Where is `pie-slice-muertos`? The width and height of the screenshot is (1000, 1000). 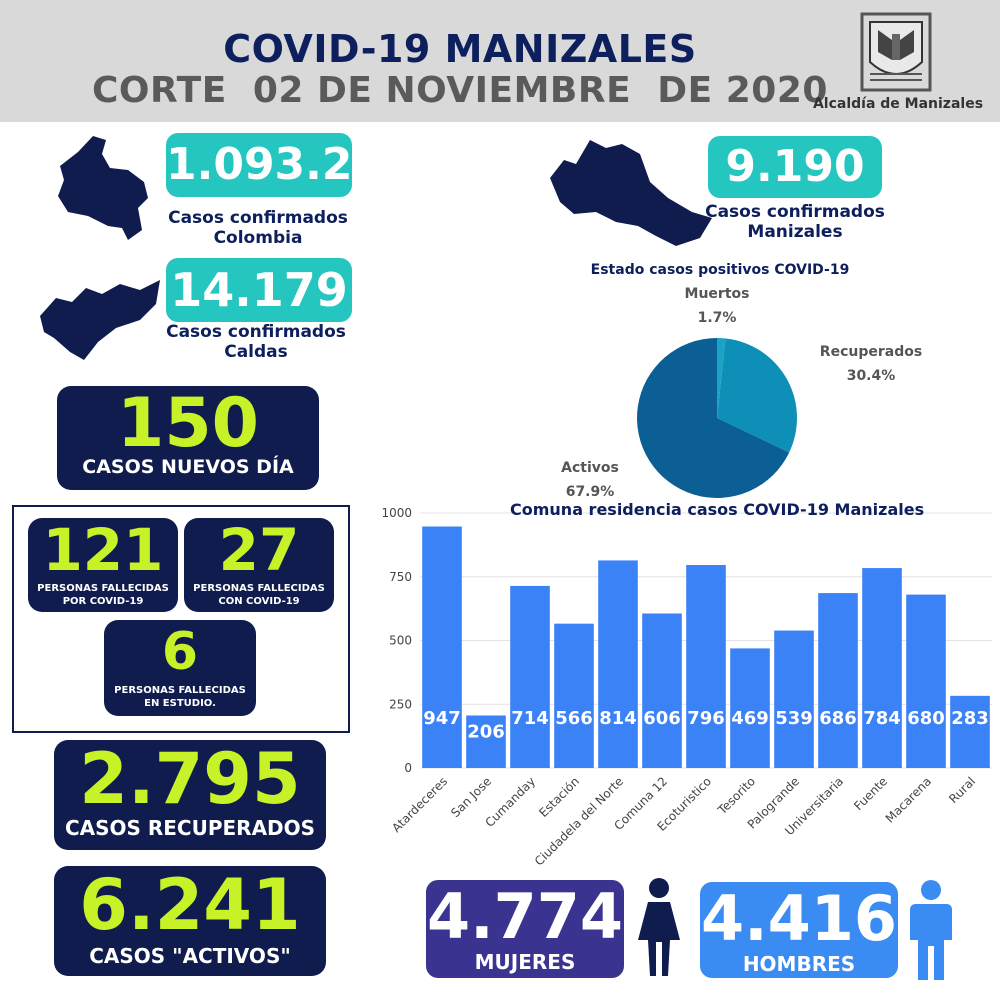 pie-slice-muertos is located at coordinates (721, 378).